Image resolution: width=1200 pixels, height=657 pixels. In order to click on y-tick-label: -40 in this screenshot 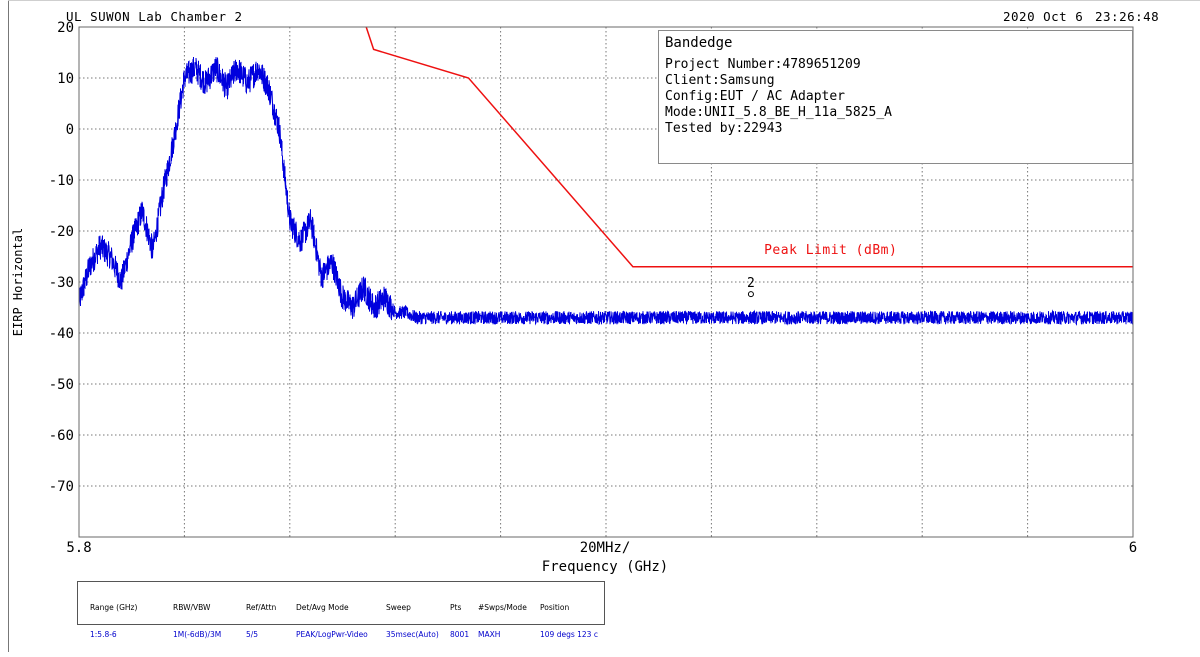, I will do `click(61, 334)`.